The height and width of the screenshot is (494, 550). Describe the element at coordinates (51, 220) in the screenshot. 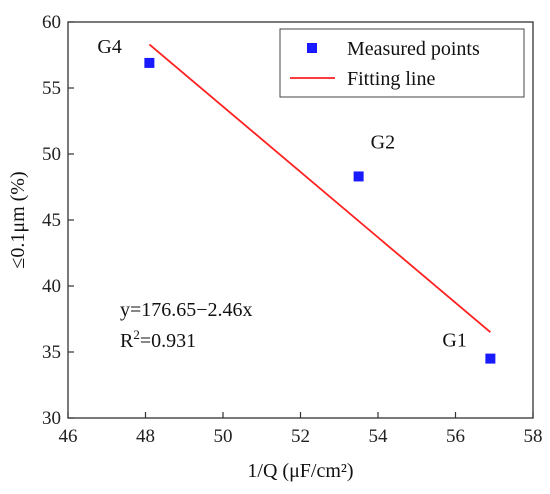

I see `y-tick-label: 45` at that location.